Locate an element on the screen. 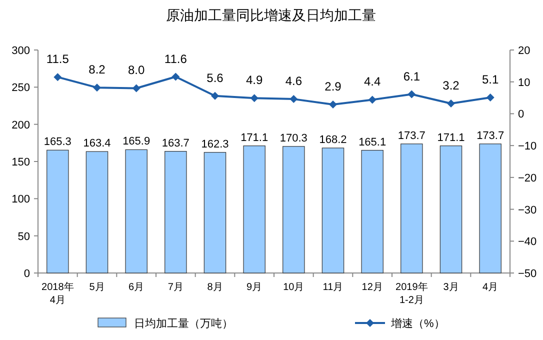 The width and height of the screenshot is (543, 340). x-tick-label: 12月 is located at coordinates (372, 287).